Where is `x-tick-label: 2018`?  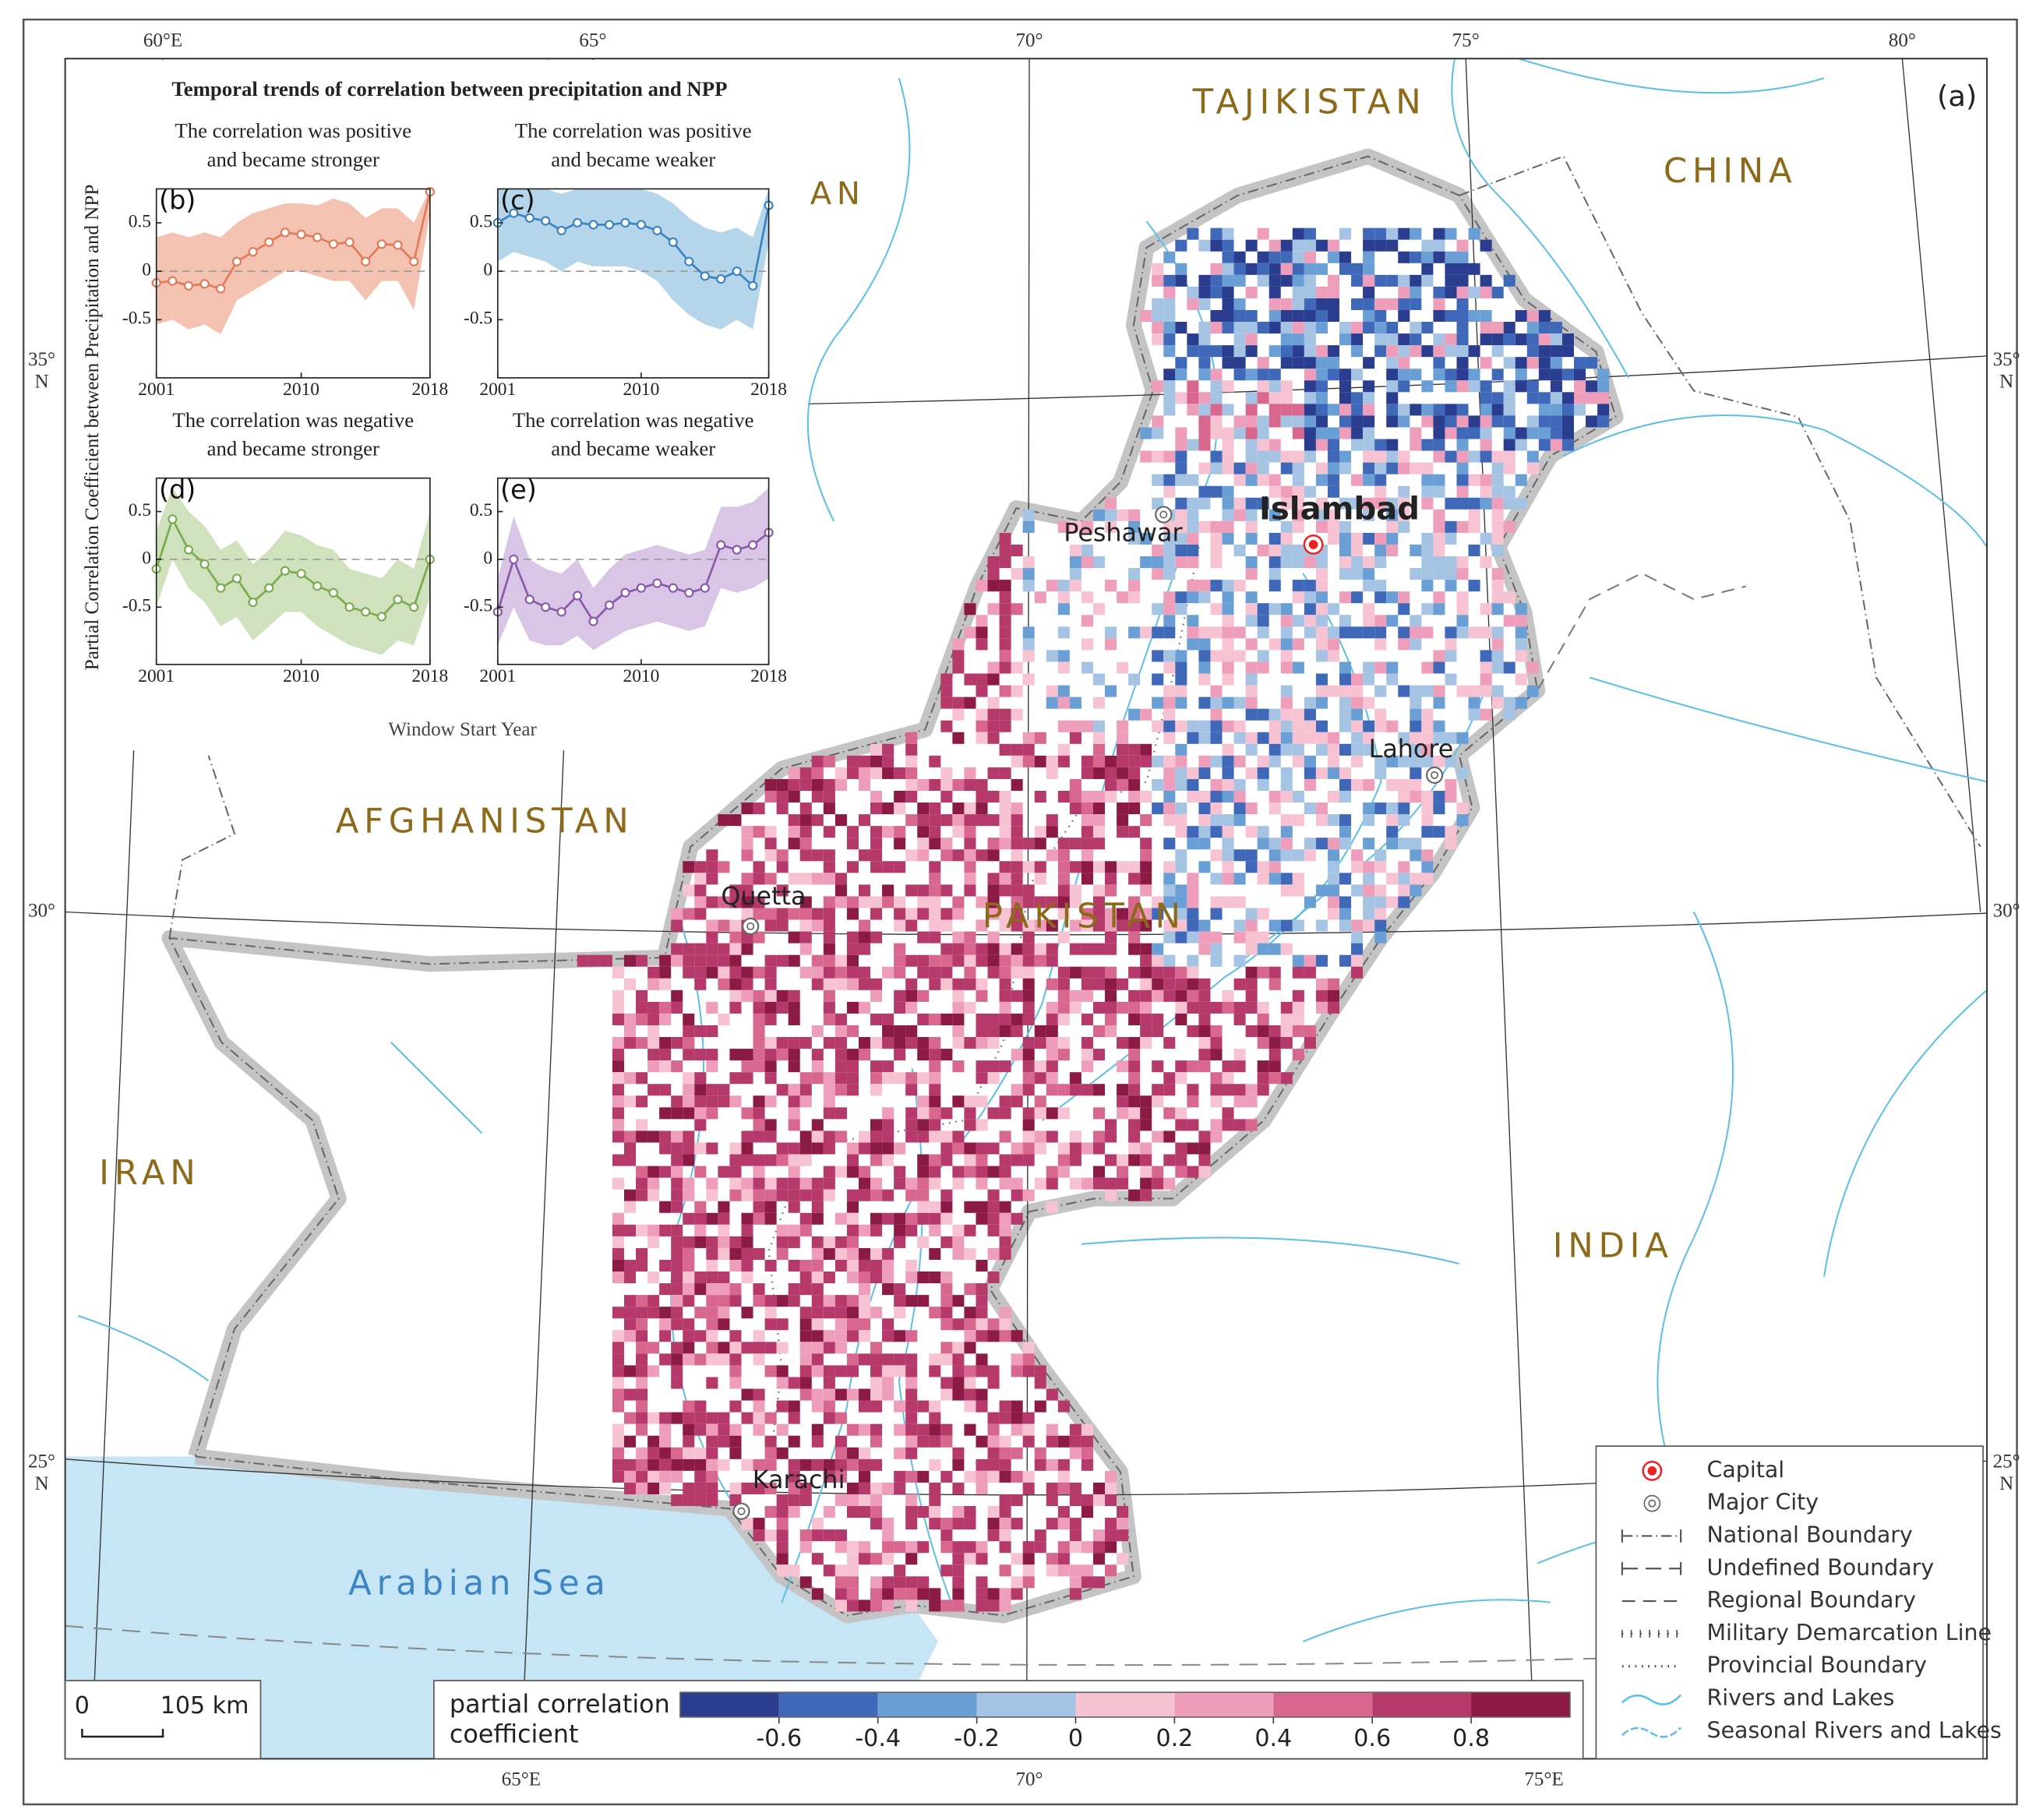
x-tick-label: 2018 is located at coordinates (768, 676).